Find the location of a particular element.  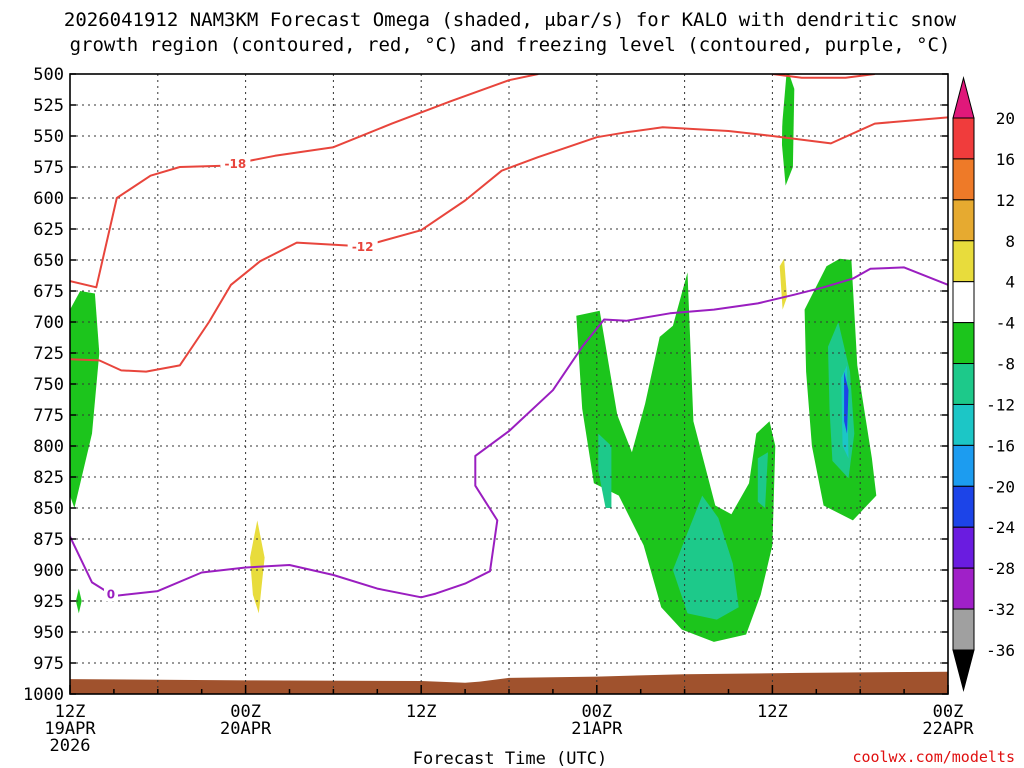

y-tick-label: 825 is located at coordinates (48, 478).